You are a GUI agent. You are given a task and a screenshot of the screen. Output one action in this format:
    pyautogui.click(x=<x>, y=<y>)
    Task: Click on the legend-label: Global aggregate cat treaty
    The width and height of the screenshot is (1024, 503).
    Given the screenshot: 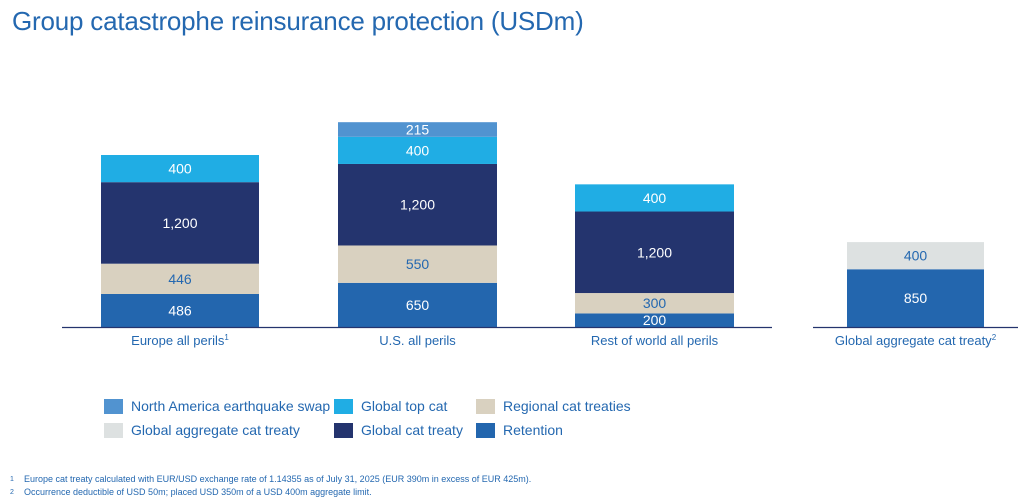 What is the action you would take?
    pyautogui.click(x=215, y=430)
    